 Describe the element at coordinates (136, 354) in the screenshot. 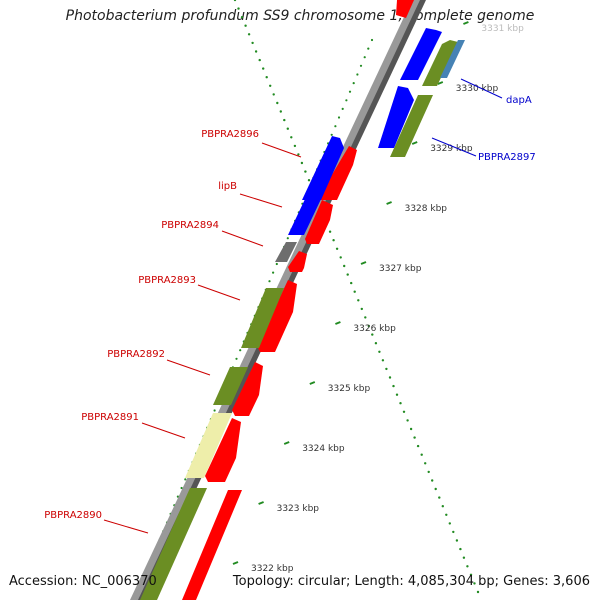

I see `gene-label: PBPRA2892` at that location.